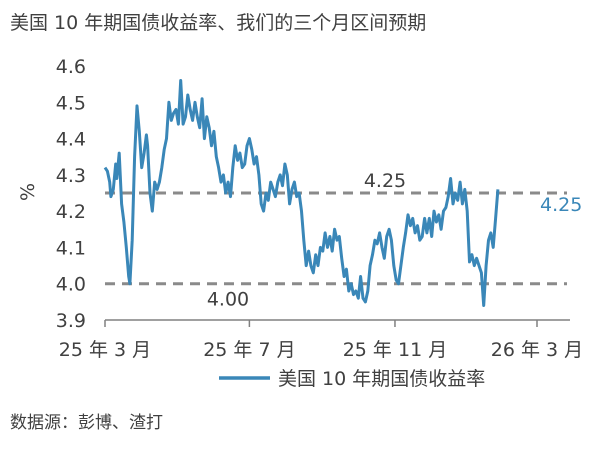 Image resolution: width=604 pixels, height=458 pixels. What do you see at coordinates (71, 176) in the screenshot?
I see `y-tick-label: 4.3` at bounding box center [71, 176].